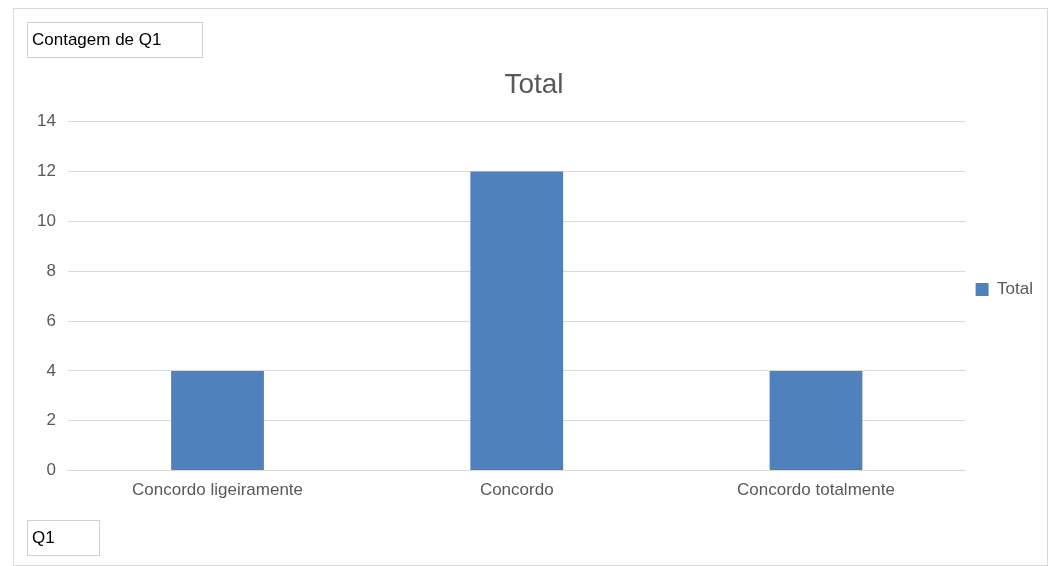  I want to click on chart-title: Total, so click(534, 83).